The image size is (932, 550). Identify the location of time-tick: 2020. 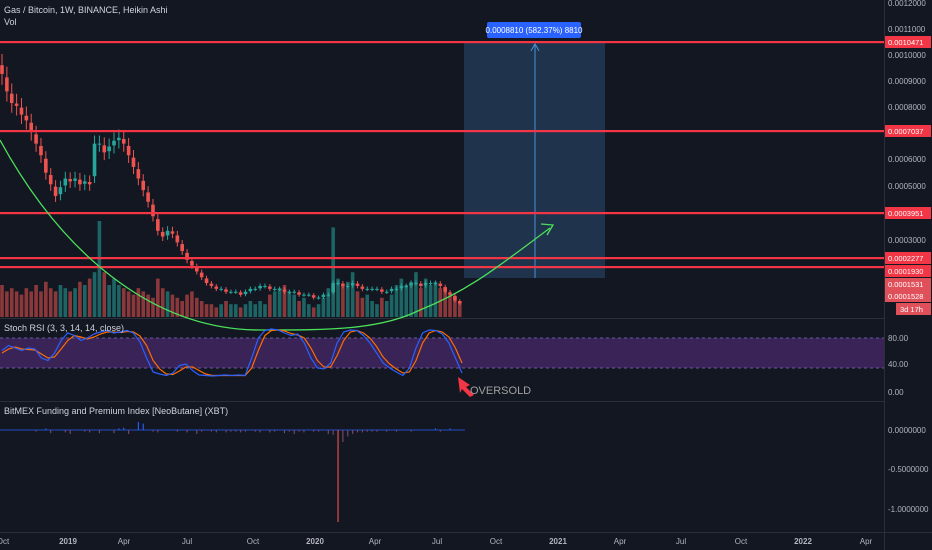
(315, 541).